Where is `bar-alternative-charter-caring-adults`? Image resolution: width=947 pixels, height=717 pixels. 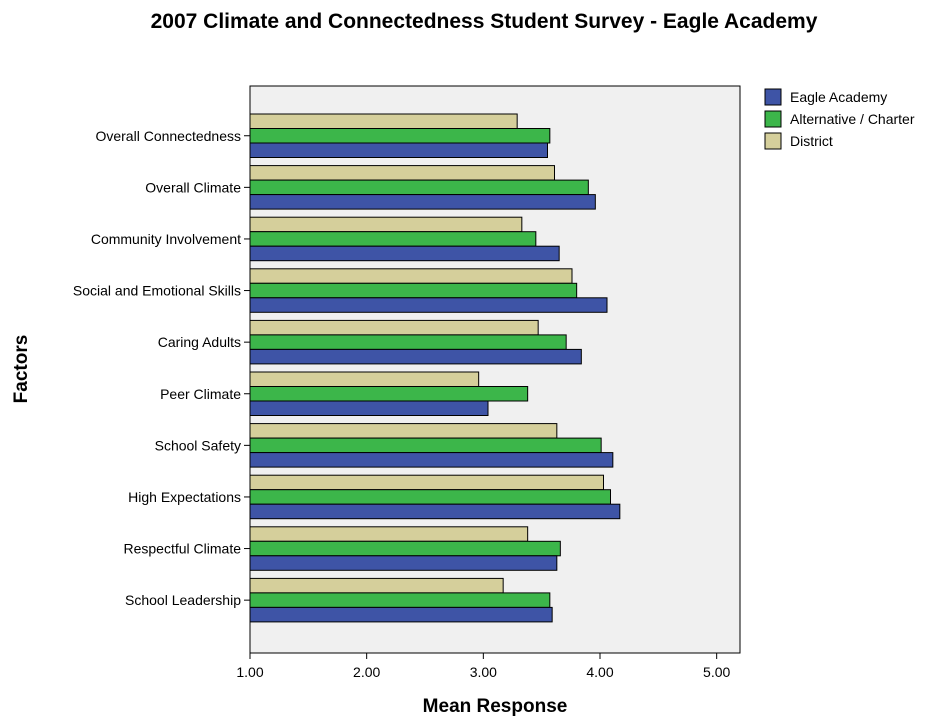
bar-alternative-charter-caring-adults is located at coordinates (408, 342).